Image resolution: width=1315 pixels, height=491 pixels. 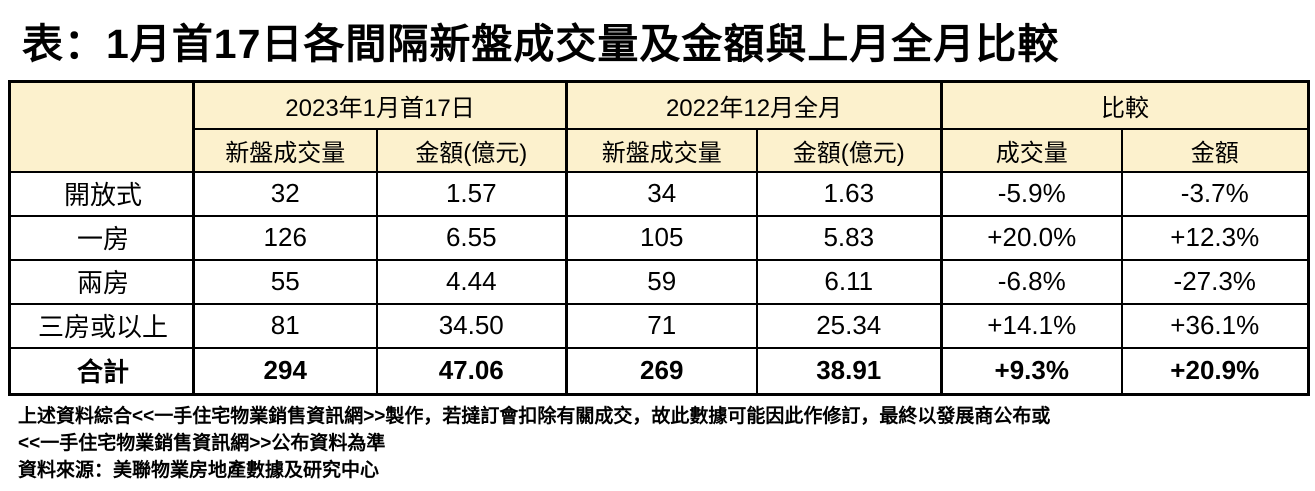 I want to click on cell: 81, so click(x=285, y=325).